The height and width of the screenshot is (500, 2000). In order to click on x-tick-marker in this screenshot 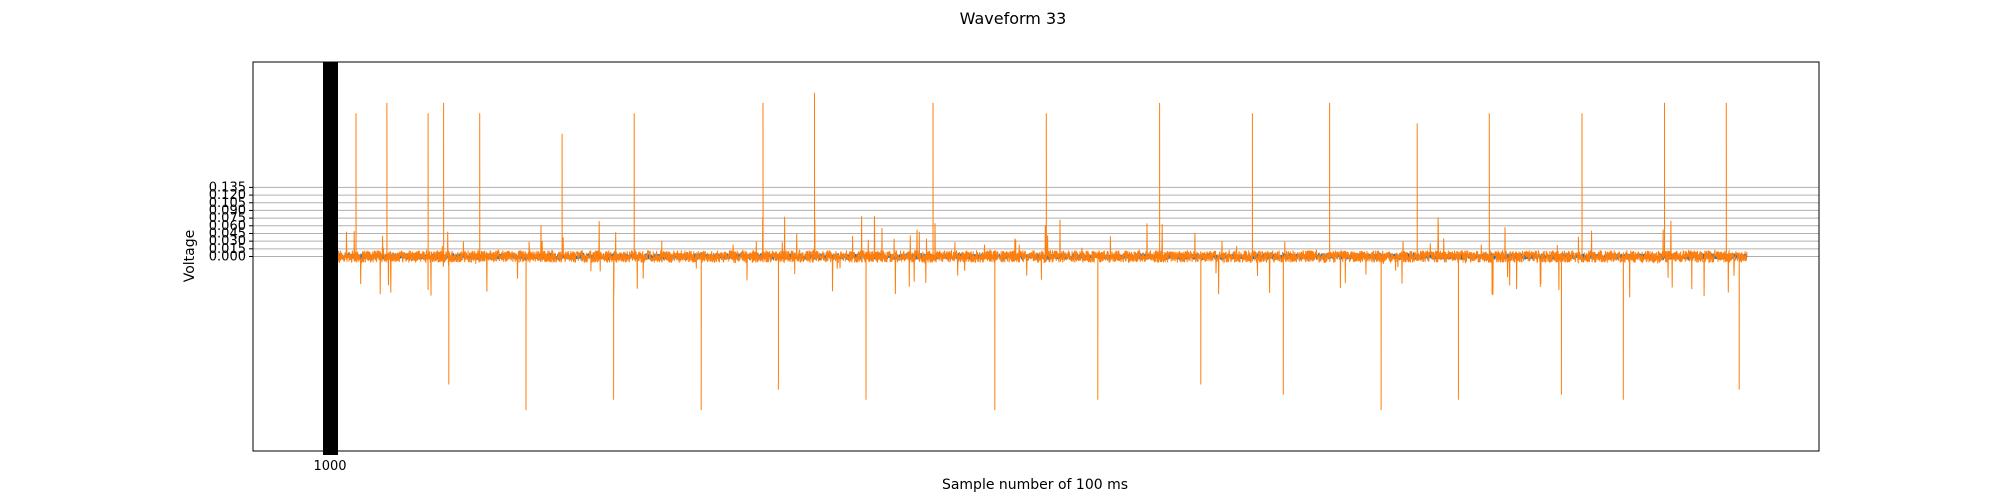, I will do `click(330, 258)`.